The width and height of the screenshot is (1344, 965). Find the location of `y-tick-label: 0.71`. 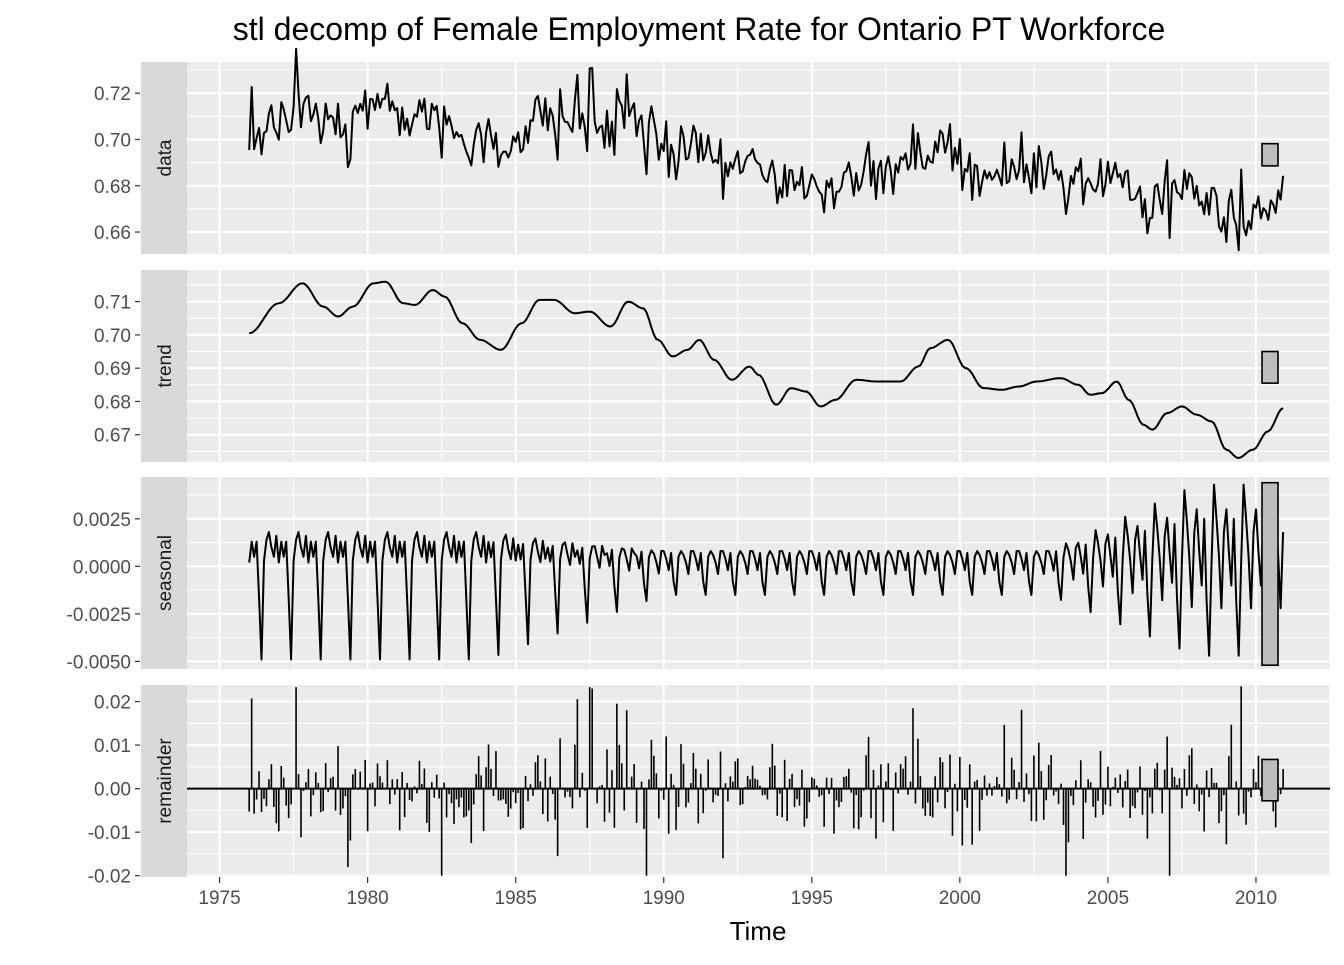

y-tick-label: 0.71 is located at coordinates (112, 303).